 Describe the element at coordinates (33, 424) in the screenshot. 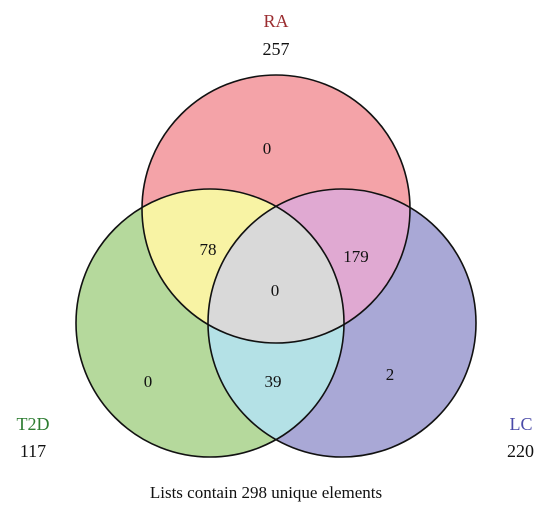

I see `t2d-label: T2D` at that location.